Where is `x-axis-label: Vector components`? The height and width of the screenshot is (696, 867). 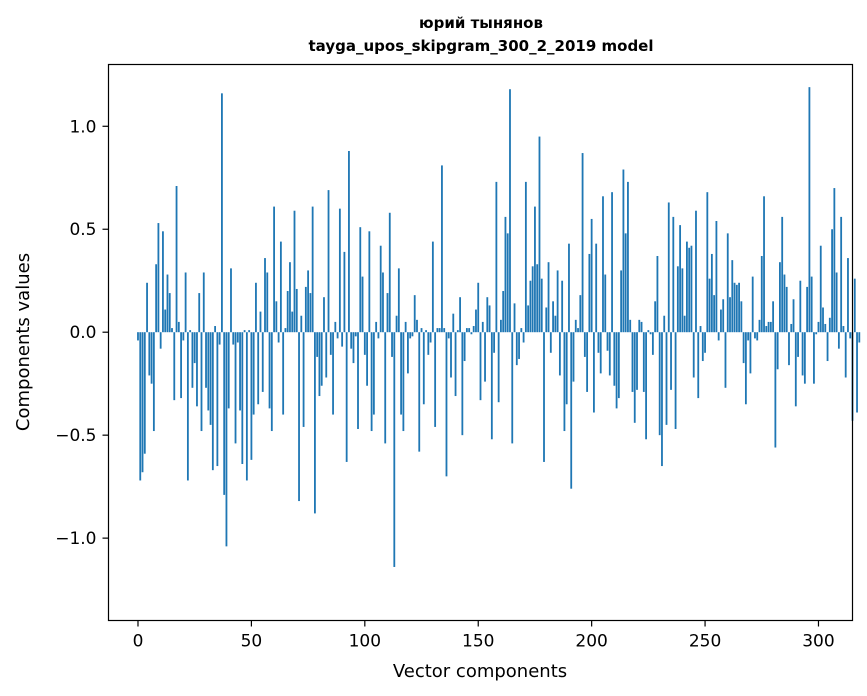 x-axis-label: Vector components is located at coordinates (480, 671).